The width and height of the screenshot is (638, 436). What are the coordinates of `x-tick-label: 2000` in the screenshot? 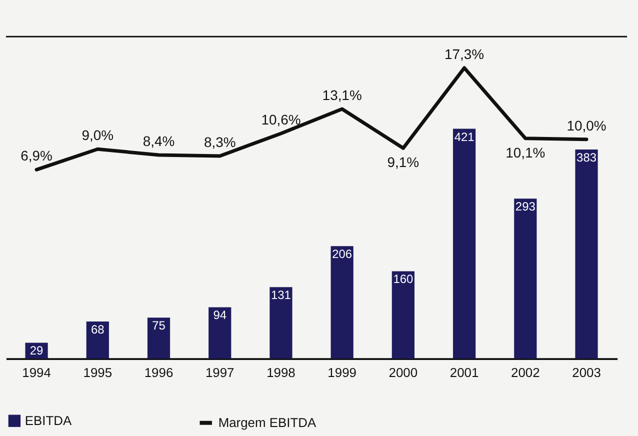 It's located at (403, 372).